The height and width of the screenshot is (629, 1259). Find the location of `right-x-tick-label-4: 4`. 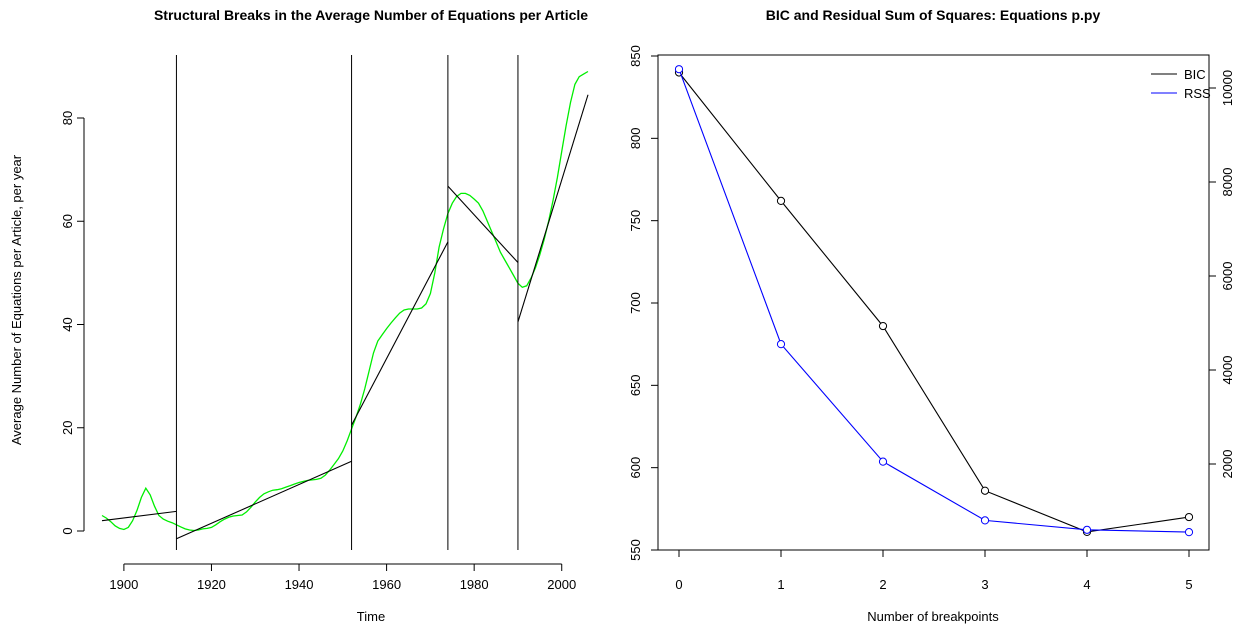

right-x-tick-label-4: 4 is located at coordinates (1086, 584).